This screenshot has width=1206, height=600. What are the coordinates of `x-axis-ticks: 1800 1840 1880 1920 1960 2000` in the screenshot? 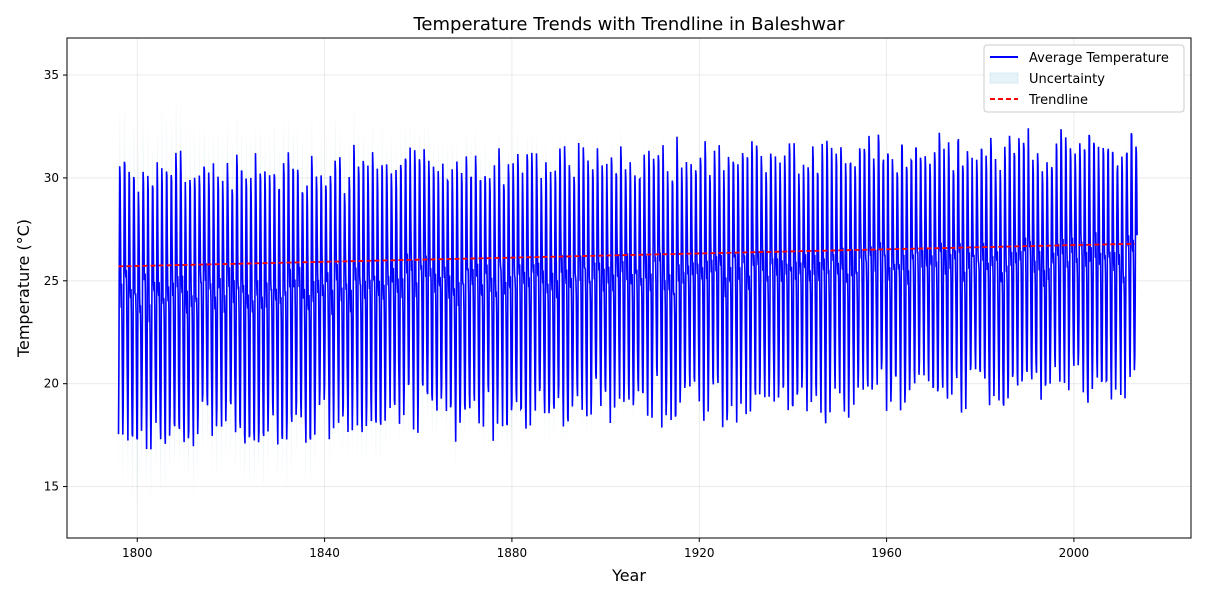 It's located at (605, 549).